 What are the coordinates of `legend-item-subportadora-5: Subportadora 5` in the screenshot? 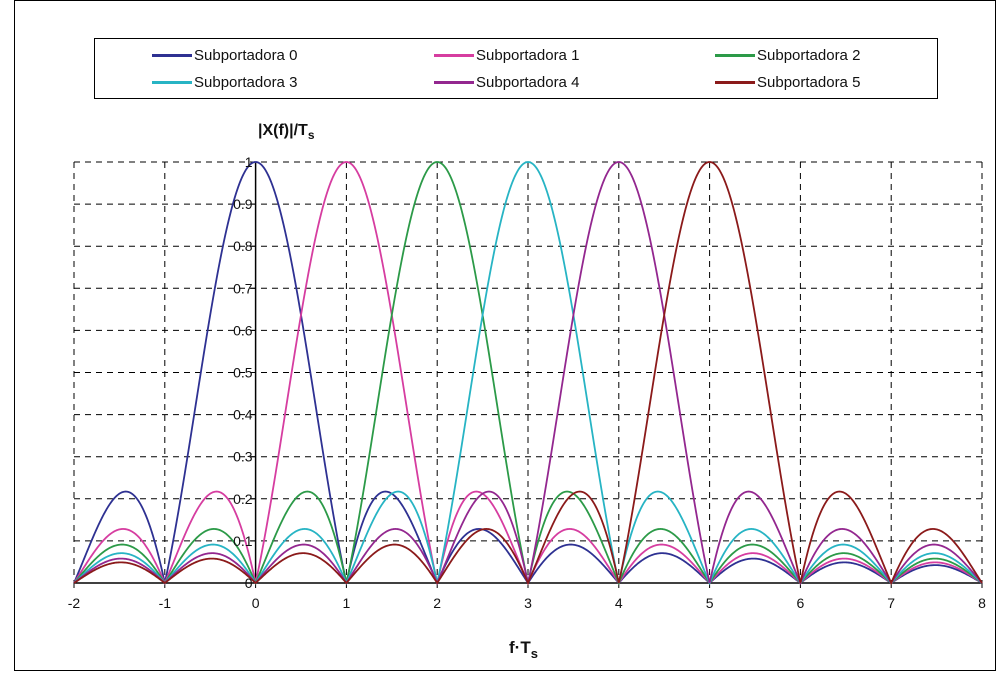 It's located at (787, 82).